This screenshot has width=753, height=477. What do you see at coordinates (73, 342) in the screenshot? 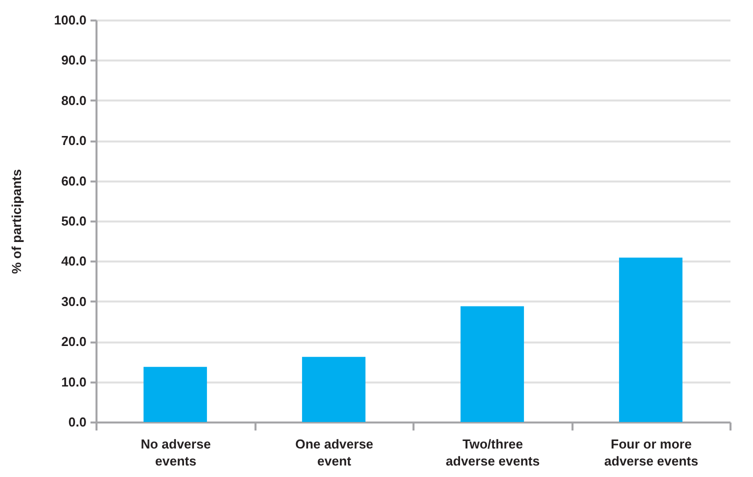
I see `y-tick-label: 20.0` at bounding box center [73, 342].